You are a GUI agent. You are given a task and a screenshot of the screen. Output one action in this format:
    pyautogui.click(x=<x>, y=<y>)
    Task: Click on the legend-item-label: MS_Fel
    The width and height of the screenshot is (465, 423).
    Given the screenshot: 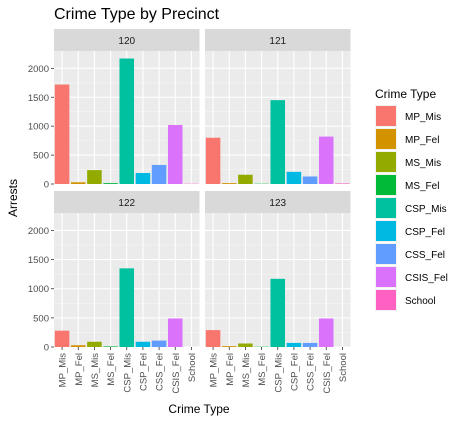 What is the action you would take?
    pyautogui.click(x=422, y=186)
    